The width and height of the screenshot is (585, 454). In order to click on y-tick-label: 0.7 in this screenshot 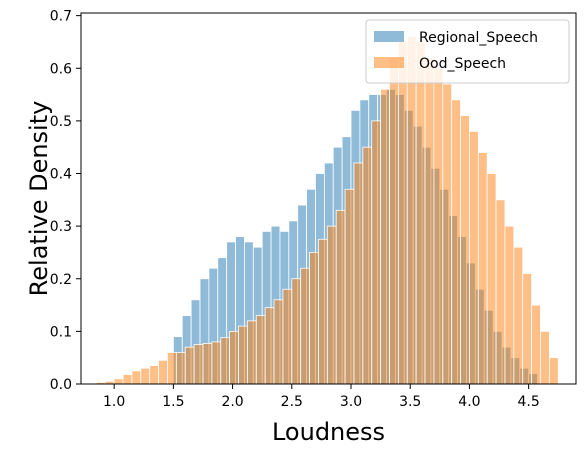, I will do `click(61, 17)`.